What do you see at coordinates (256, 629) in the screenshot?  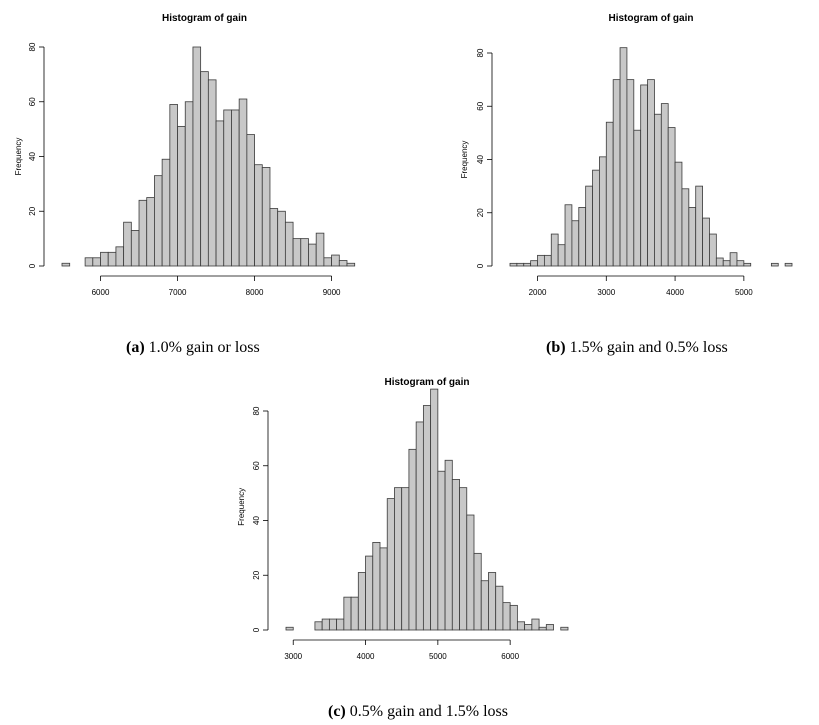 I see `y-tick-label-c-0: 0` at bounding box center [256, 629].